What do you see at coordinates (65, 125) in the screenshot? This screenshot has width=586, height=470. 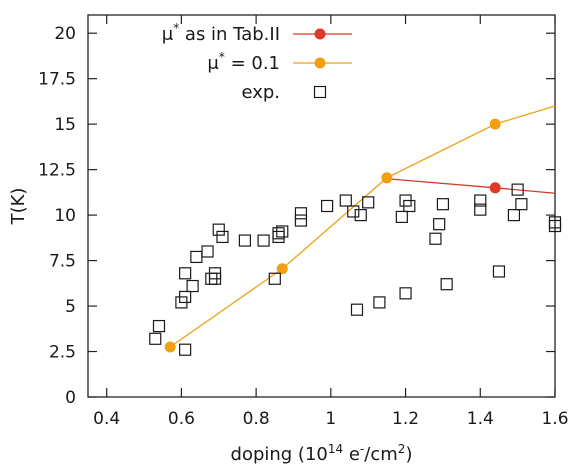 I see `y-tick-label: 15` at bounding box center [65, 125].